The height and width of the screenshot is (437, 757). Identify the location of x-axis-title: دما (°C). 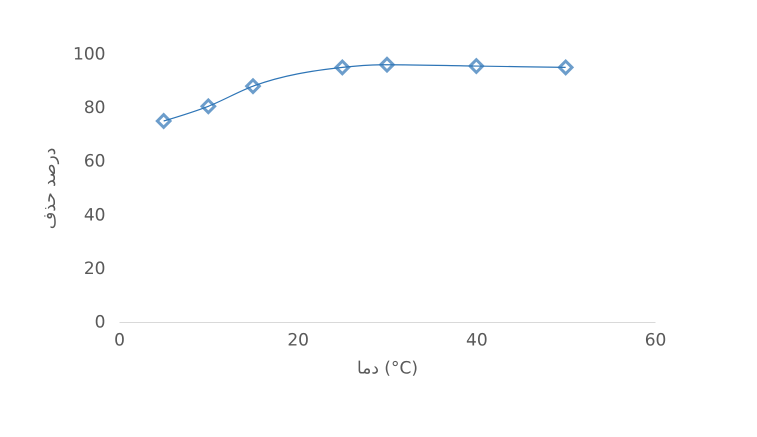
(387, 368).